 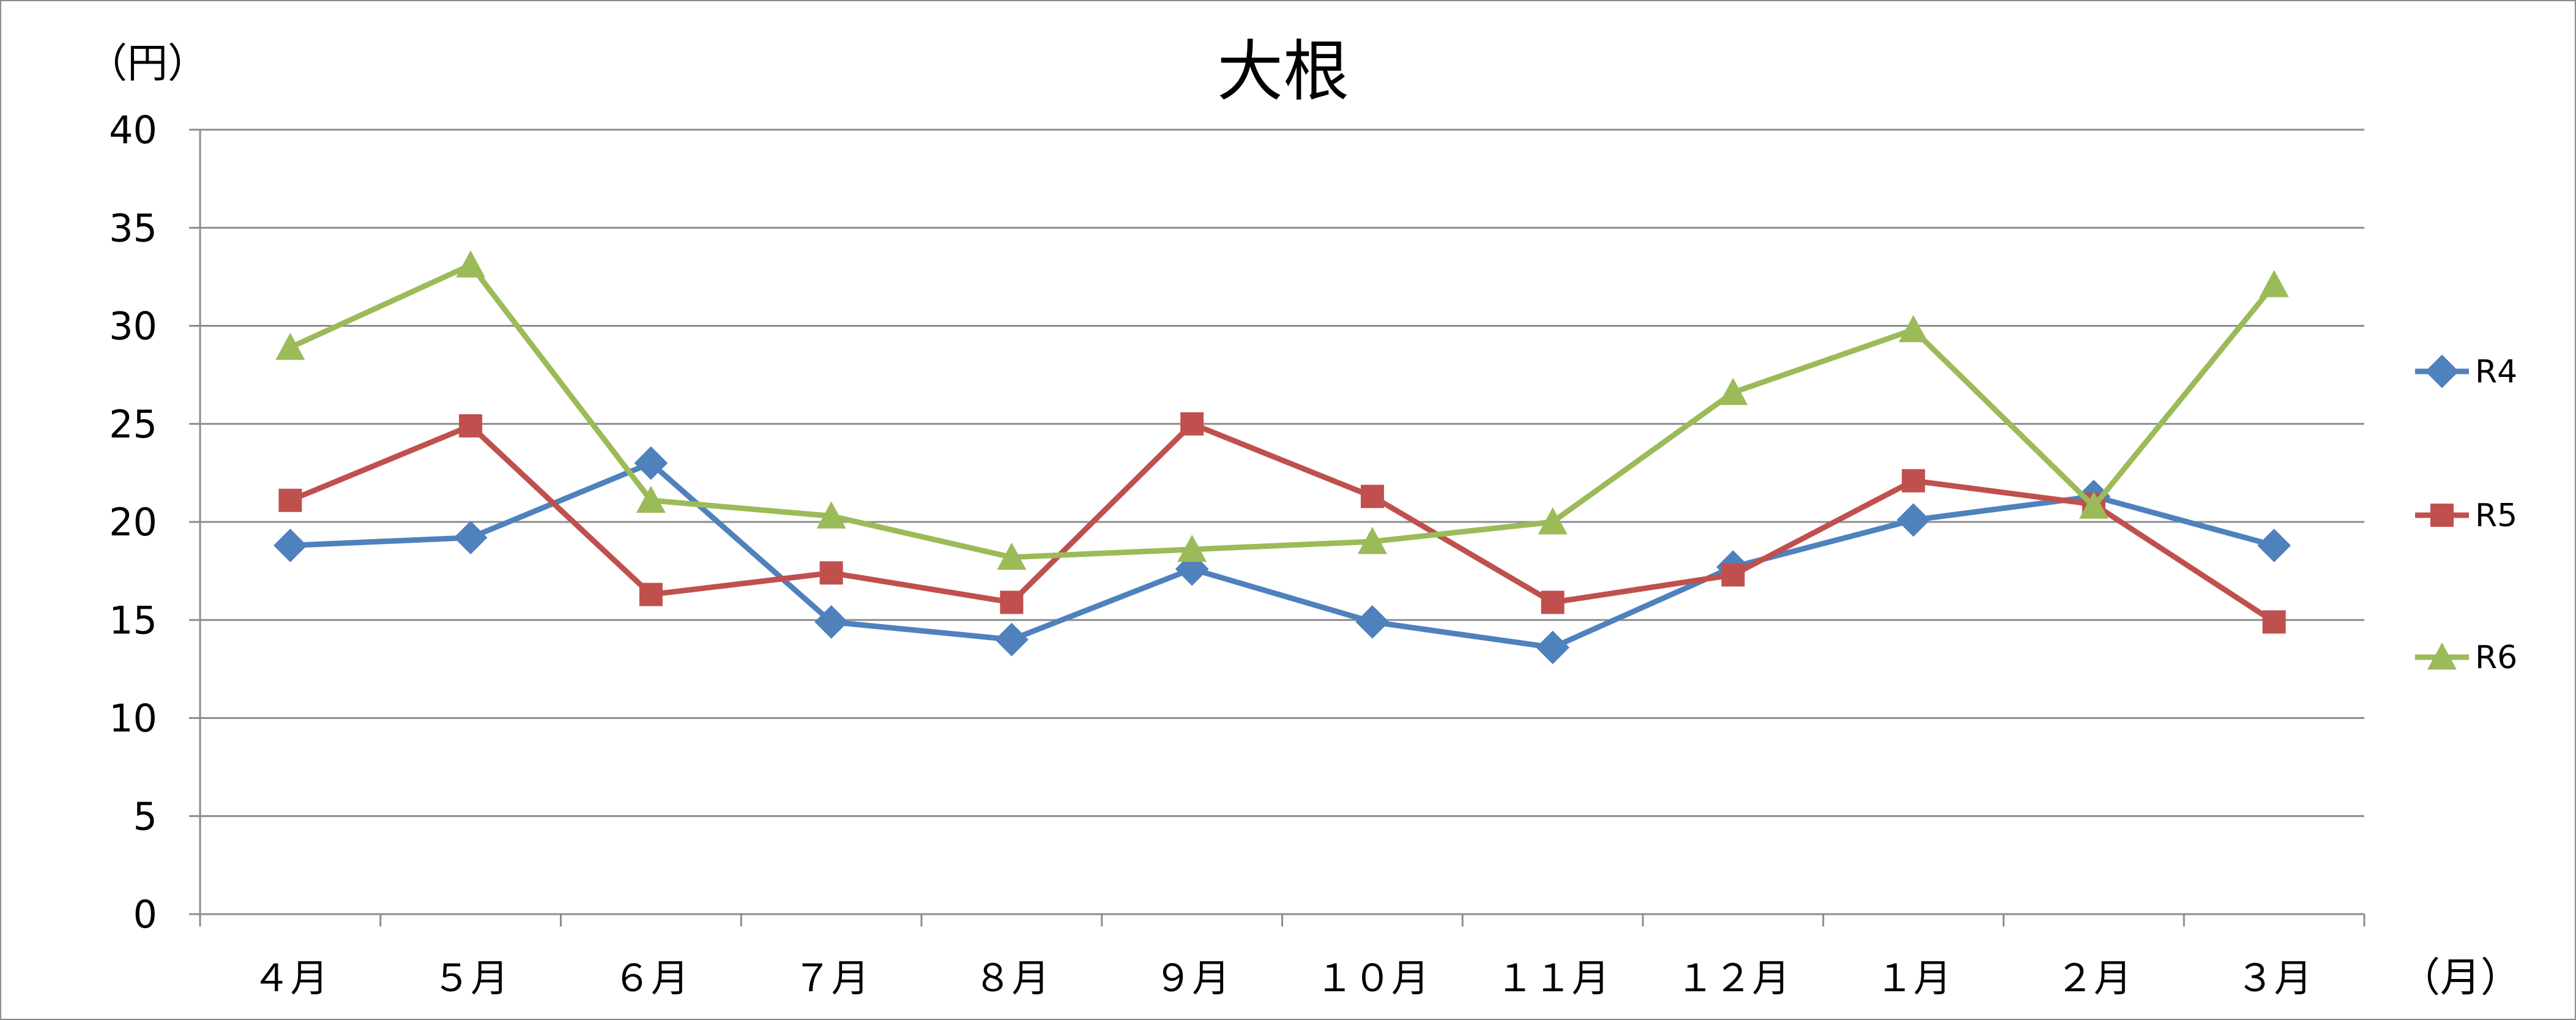 I want to click on x-tick-label: ３月, so click(x=2274, y=978).